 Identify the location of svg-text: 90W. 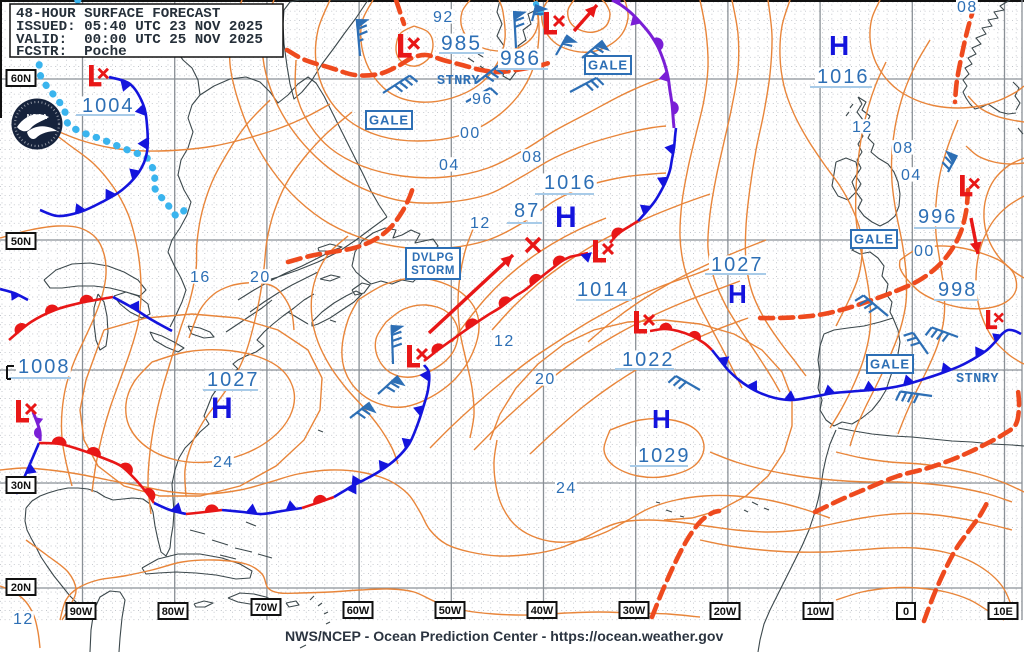
(81, 612).